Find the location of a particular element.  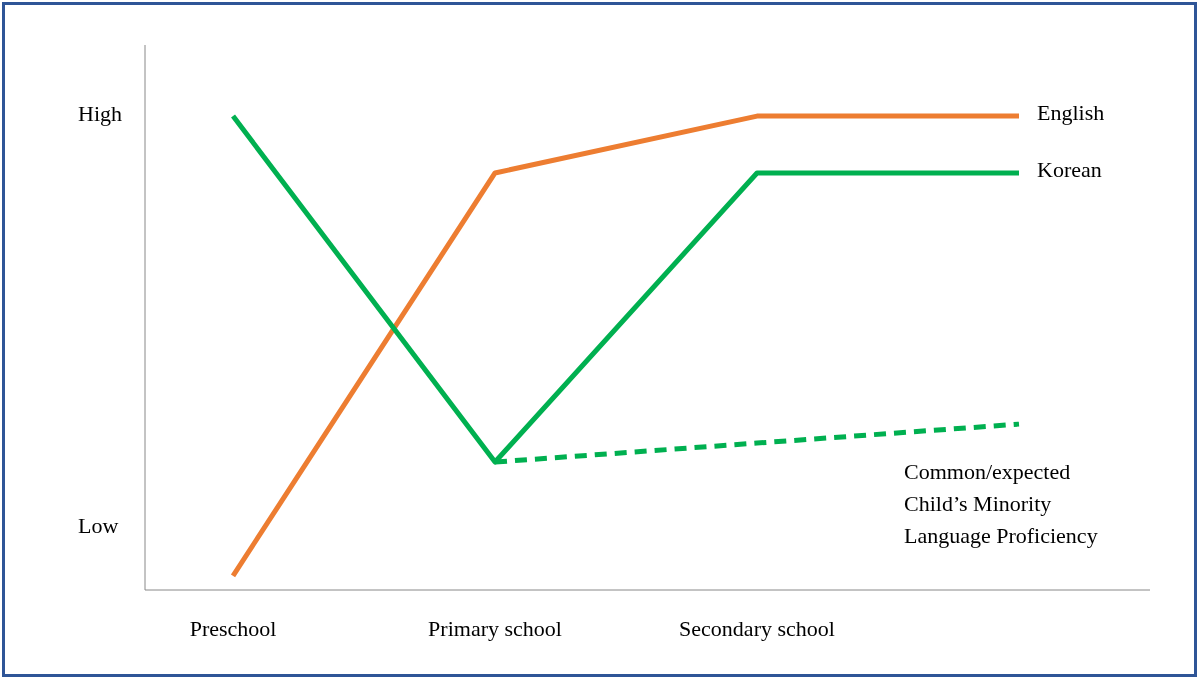

text: Low is located at coordinates (98, 526).